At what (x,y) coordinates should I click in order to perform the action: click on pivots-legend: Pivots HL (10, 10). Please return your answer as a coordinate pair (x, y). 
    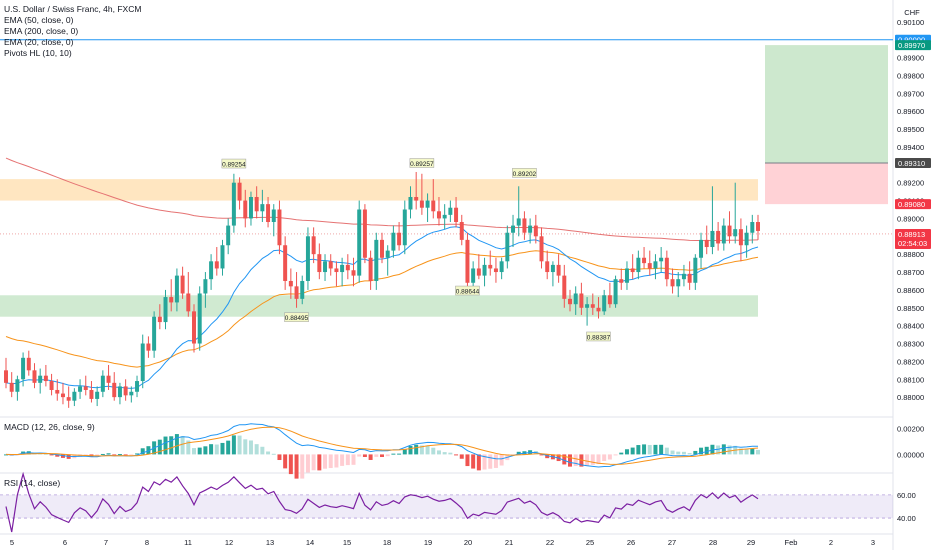
    Looking at the image, I should click on (38, 53).